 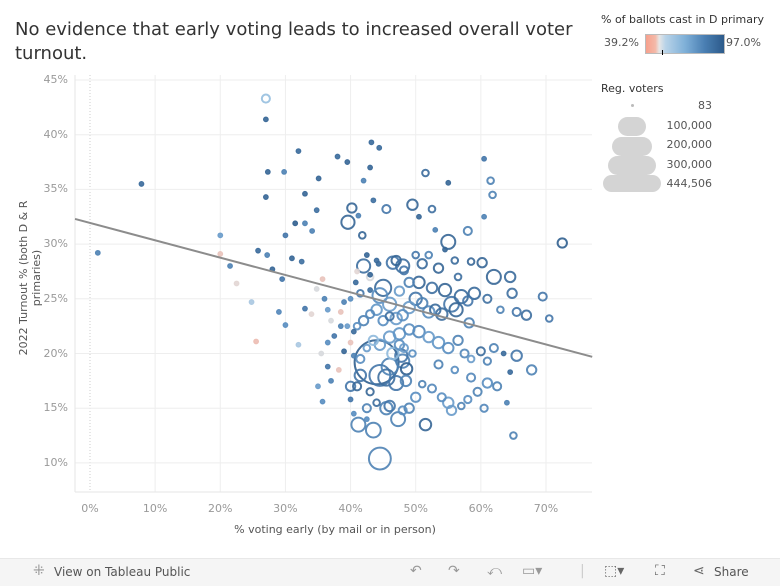 I want to click on fullscreen-icon: ⛶, so click(x=660, y=571).